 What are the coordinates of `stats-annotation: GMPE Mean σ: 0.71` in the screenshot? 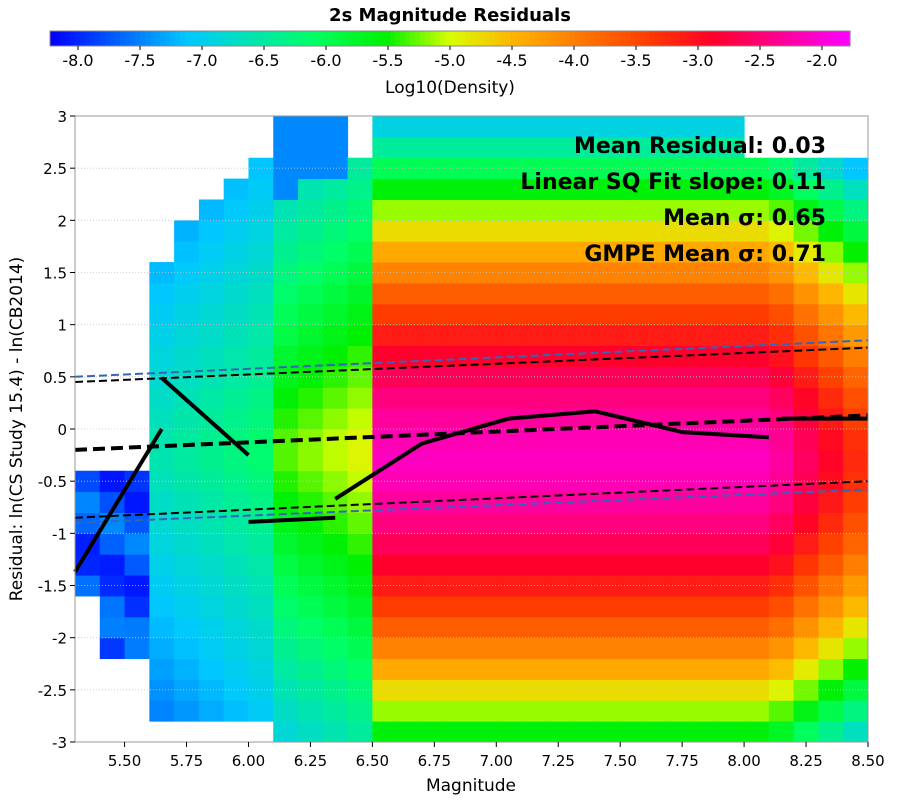 It's located at (705, 254).